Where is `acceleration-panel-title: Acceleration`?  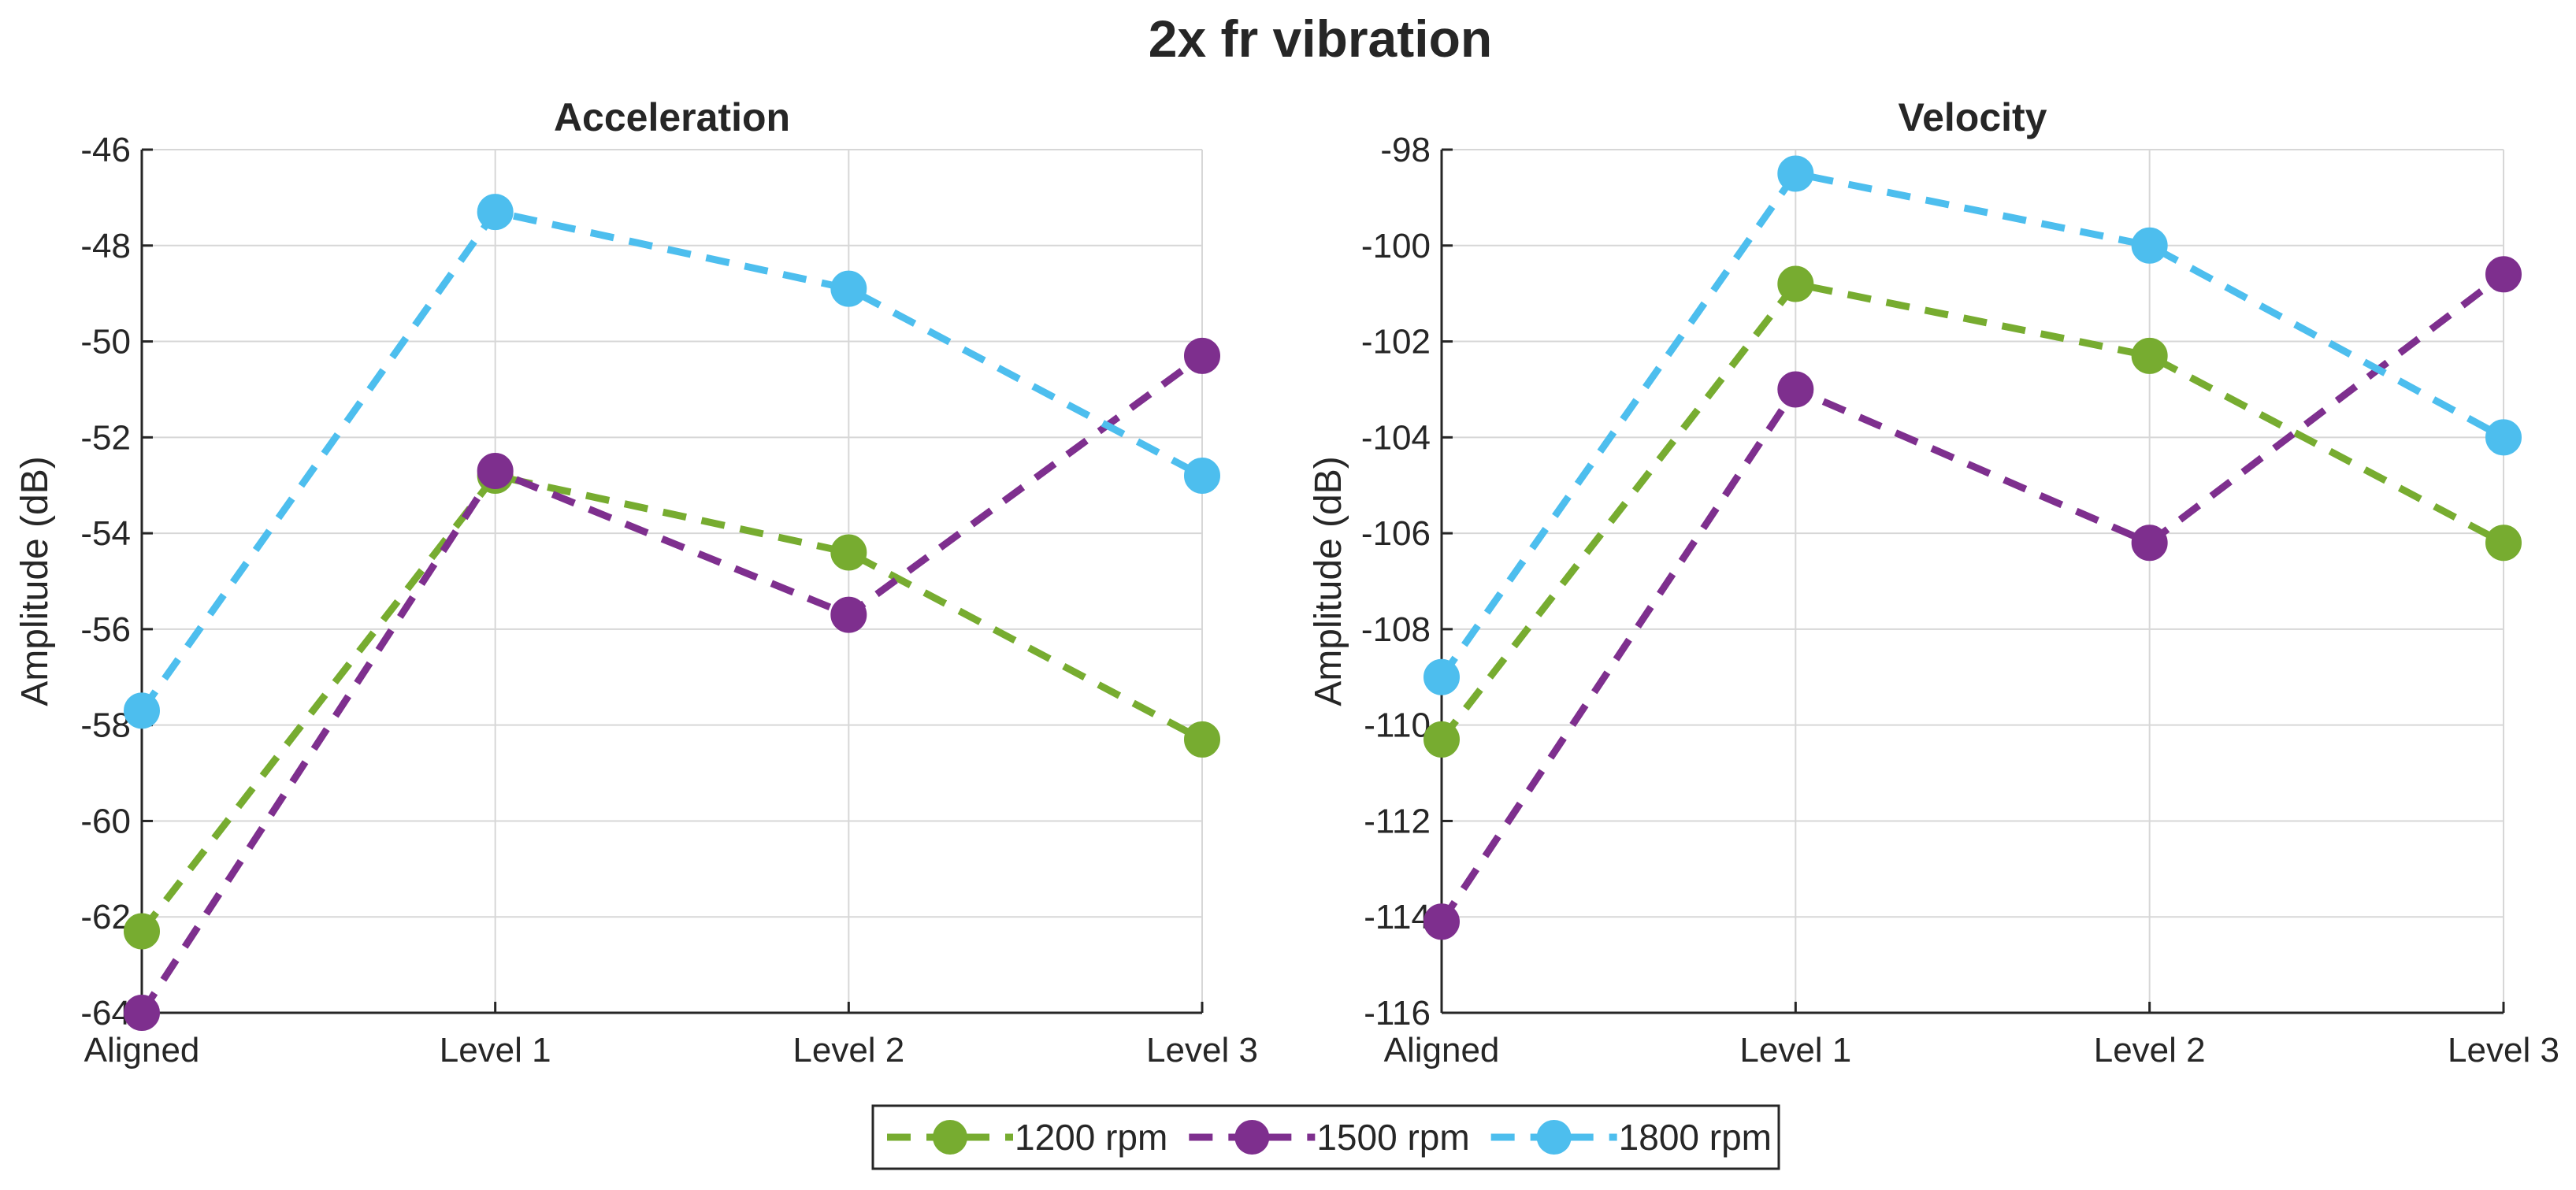 acceleration-panel-title: Acceleration is located at coordinates (672, 117).